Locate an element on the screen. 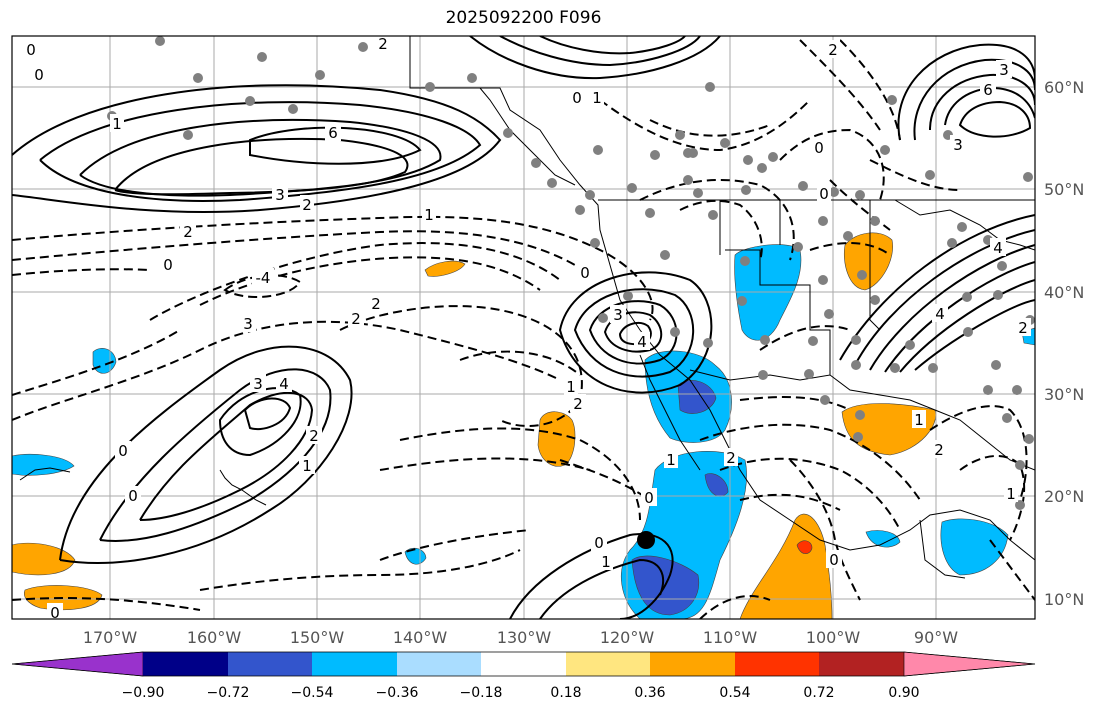 The width and height of the screenshot is (1105, 712). lon-label: 140°W is located at coordinates (420, 637).